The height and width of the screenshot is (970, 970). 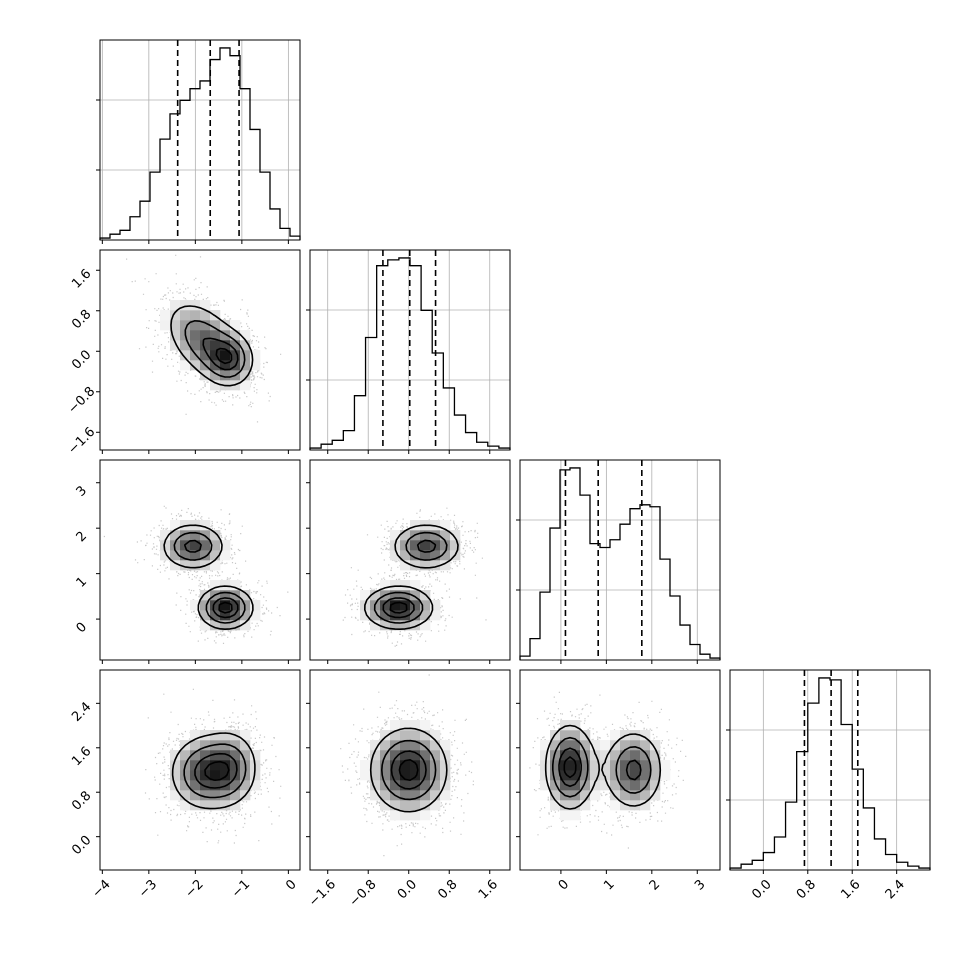 I want to click on y-tick-label: −1.6, so click(x=81, y=441).